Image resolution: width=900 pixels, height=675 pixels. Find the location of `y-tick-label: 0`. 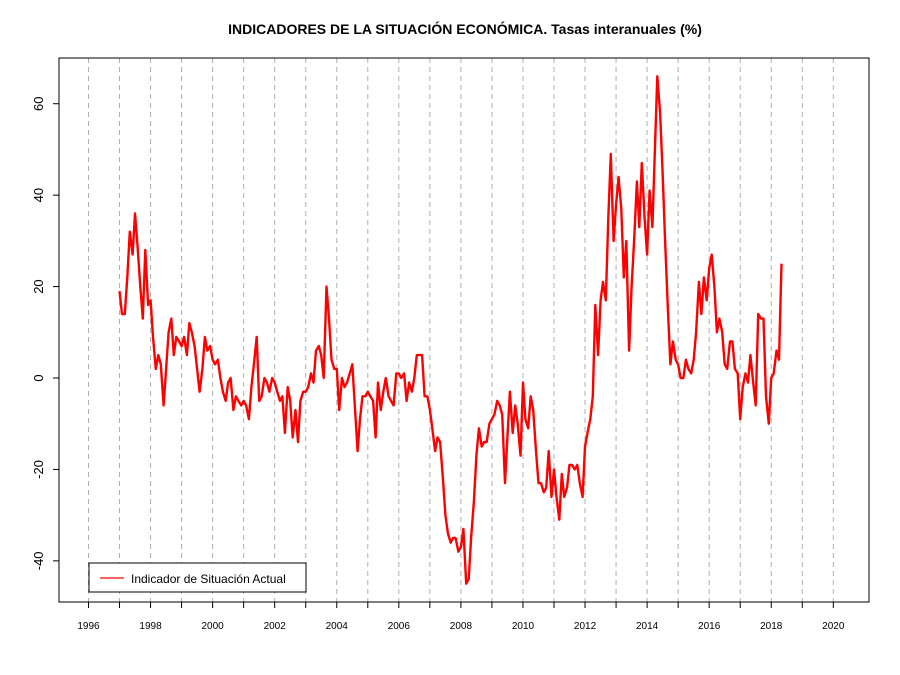

y-tick-label: 0 is located at coordinates (38, 377).